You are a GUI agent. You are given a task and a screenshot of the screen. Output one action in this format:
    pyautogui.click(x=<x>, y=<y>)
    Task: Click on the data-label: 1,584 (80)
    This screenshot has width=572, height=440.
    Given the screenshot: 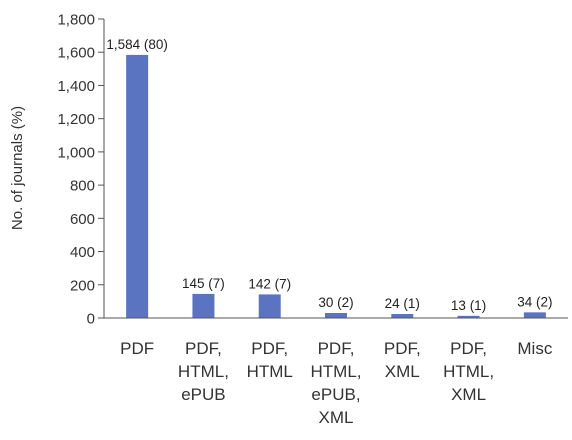 What is the action you would take?
    pyautogui.click(x=137, y=44)
    